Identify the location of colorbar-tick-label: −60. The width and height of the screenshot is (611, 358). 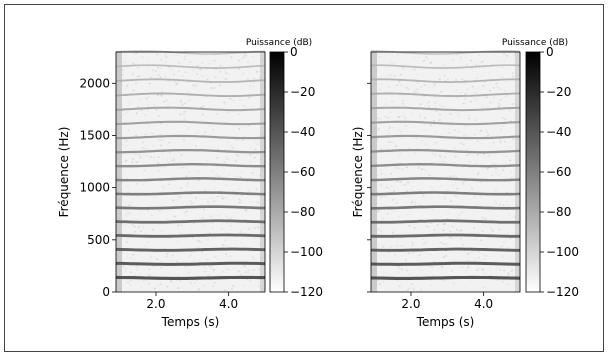
(302, 172).